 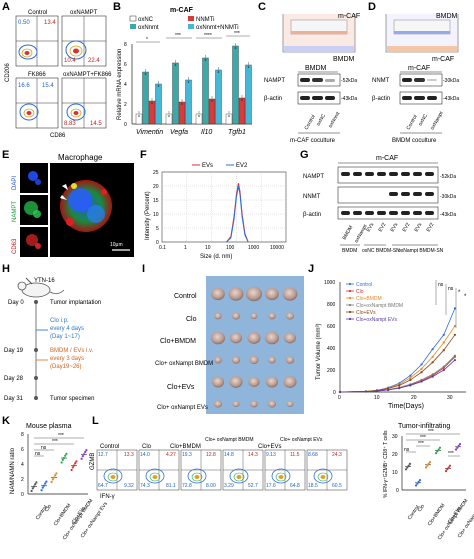 What do you see at coordinates (271, 455) in the screenshot?
I see `l-q-5-tl: 9.13` at bounding box center [271, 455].